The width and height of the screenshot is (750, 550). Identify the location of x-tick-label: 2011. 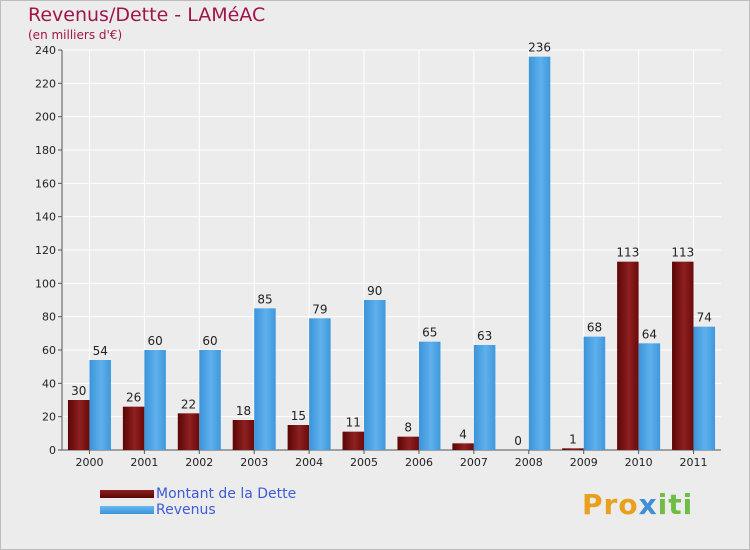
(694, 462).